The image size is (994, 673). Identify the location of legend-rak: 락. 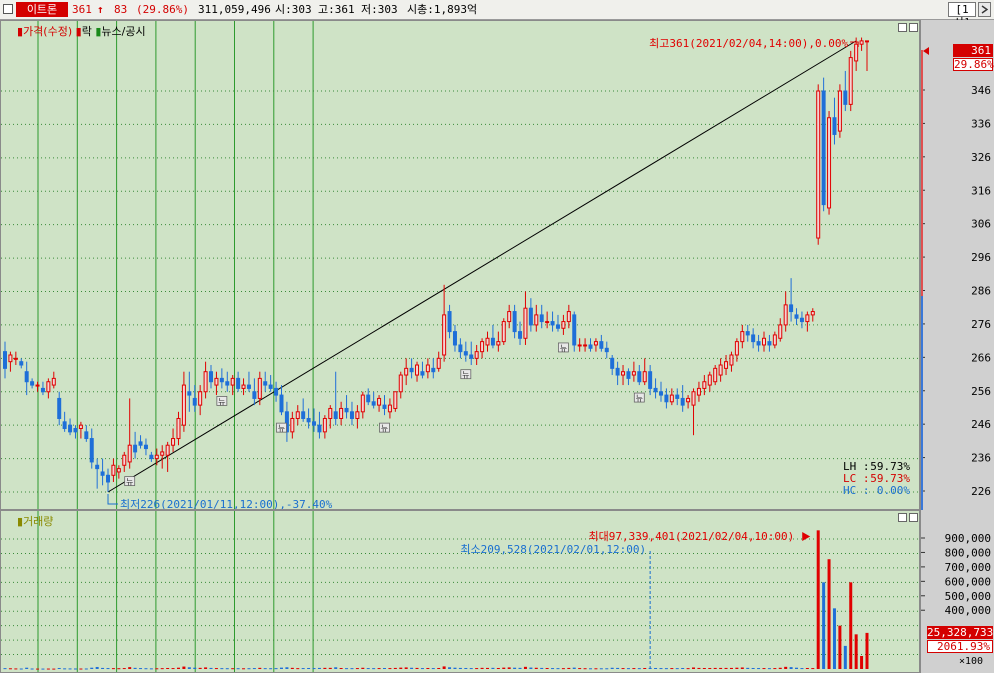
(86, 31).